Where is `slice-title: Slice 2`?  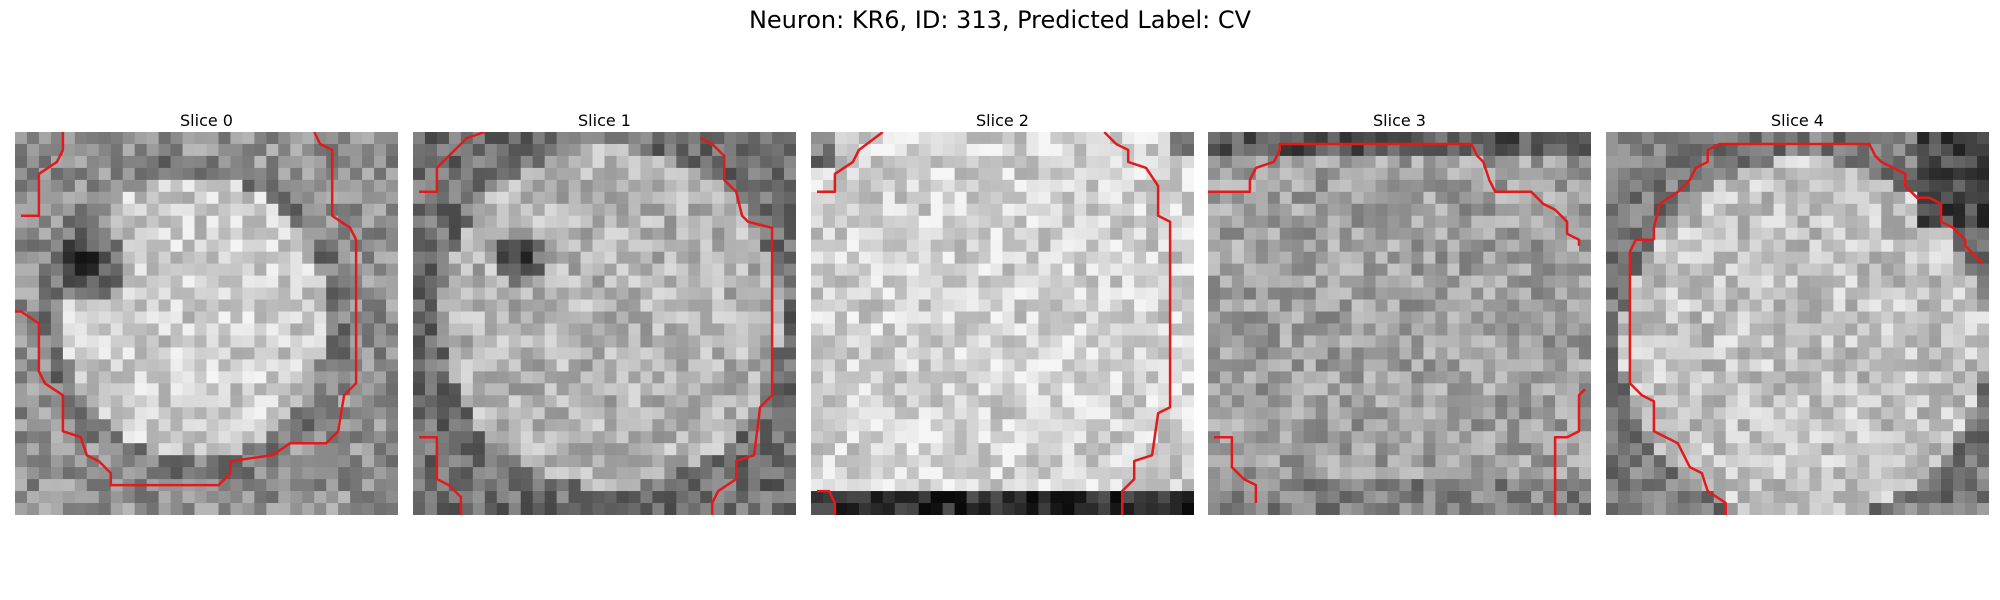 slice-title: Slice 2 is located at coordinates (1002, 120).